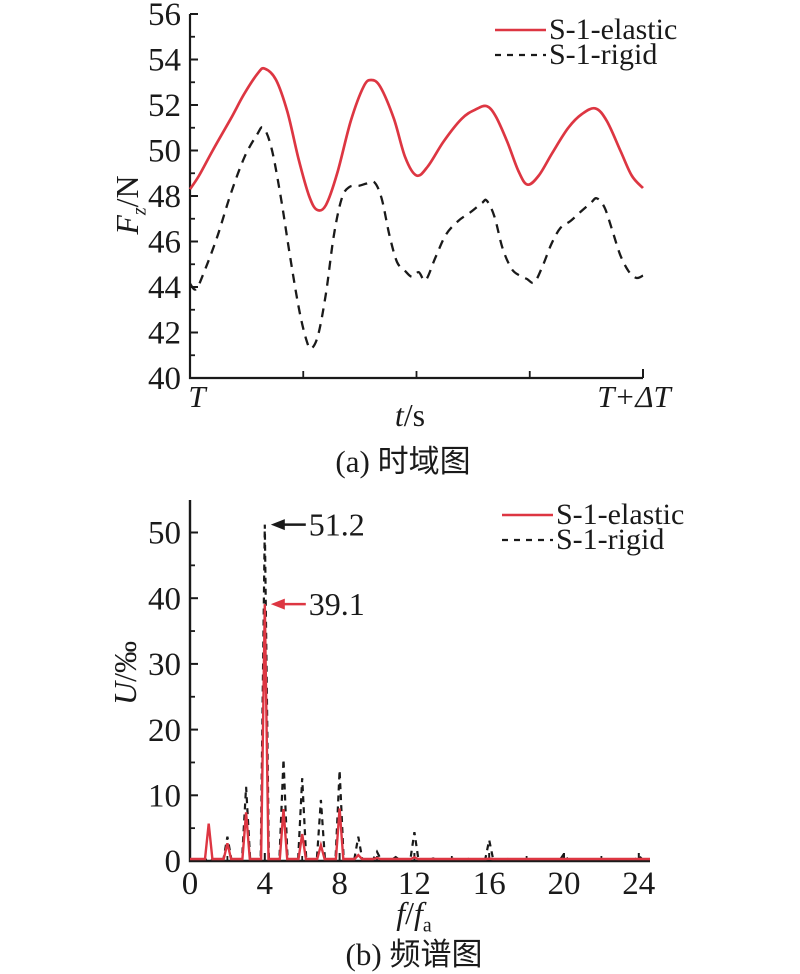 The image size is (800, 974). What do you see at coordinates (416, 139) in the screenshot?
I see `panel-a-series-elastic` at bounding box center [416, 139].